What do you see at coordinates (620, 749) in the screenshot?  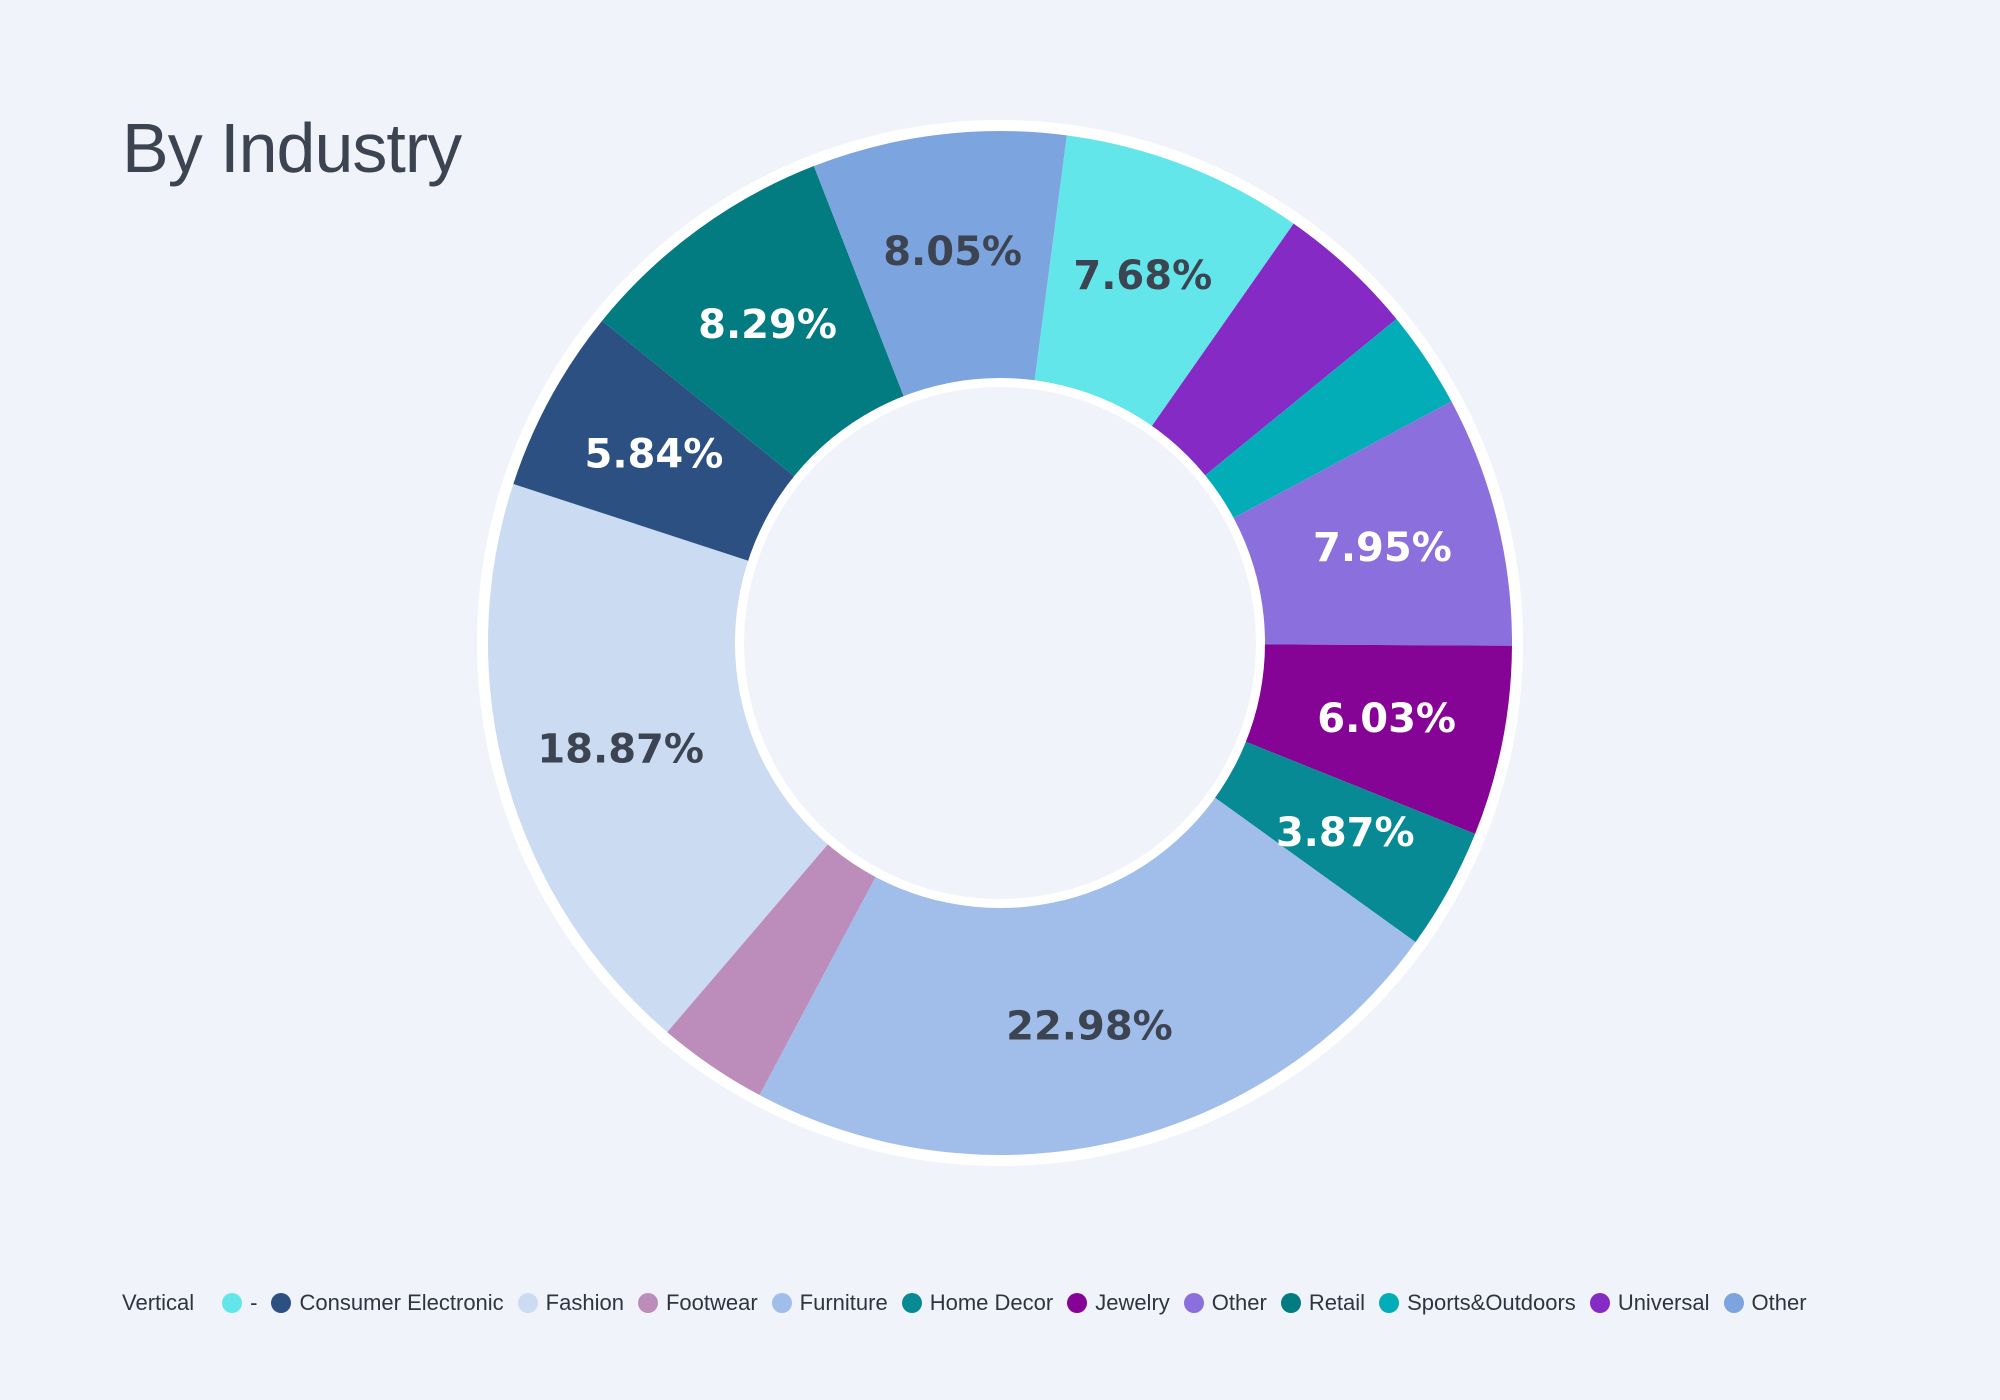 I see `slice-value-label: 18.87%` at bounding box center [620, 749].